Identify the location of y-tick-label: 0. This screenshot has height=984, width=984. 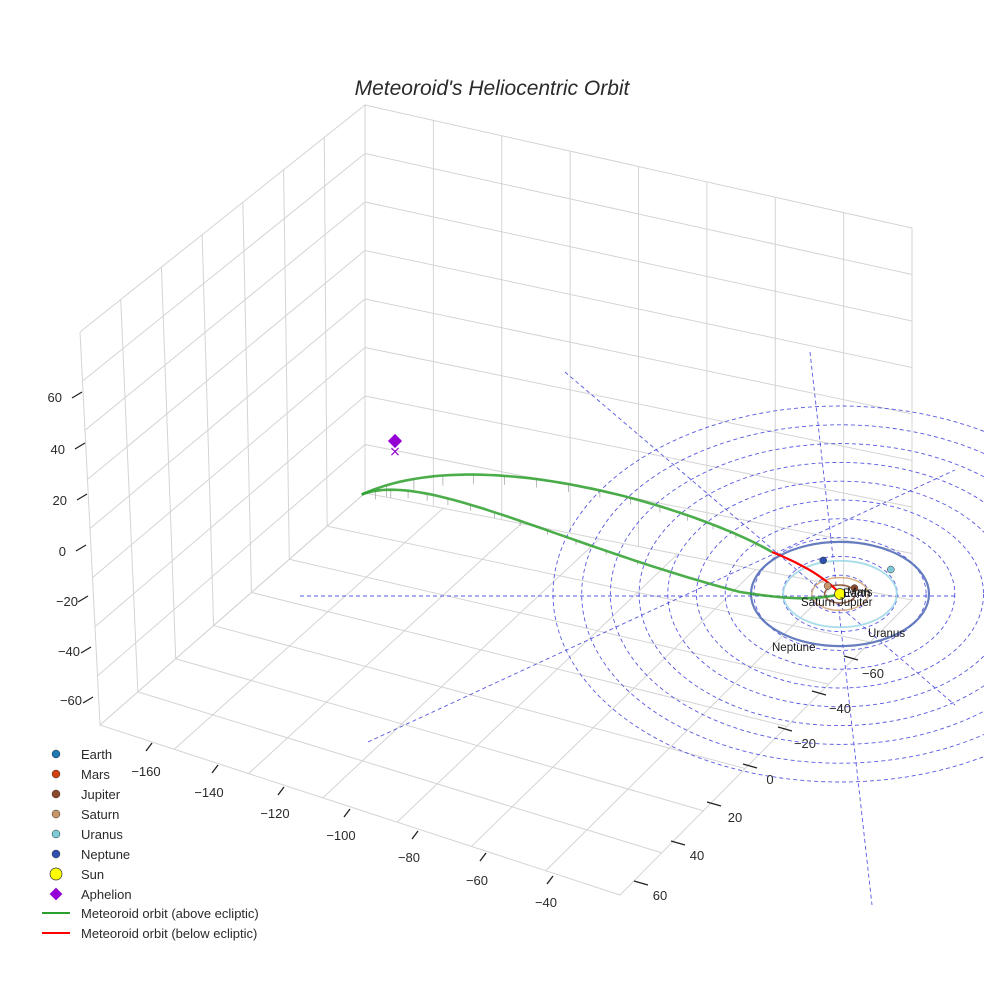
(769, 779).